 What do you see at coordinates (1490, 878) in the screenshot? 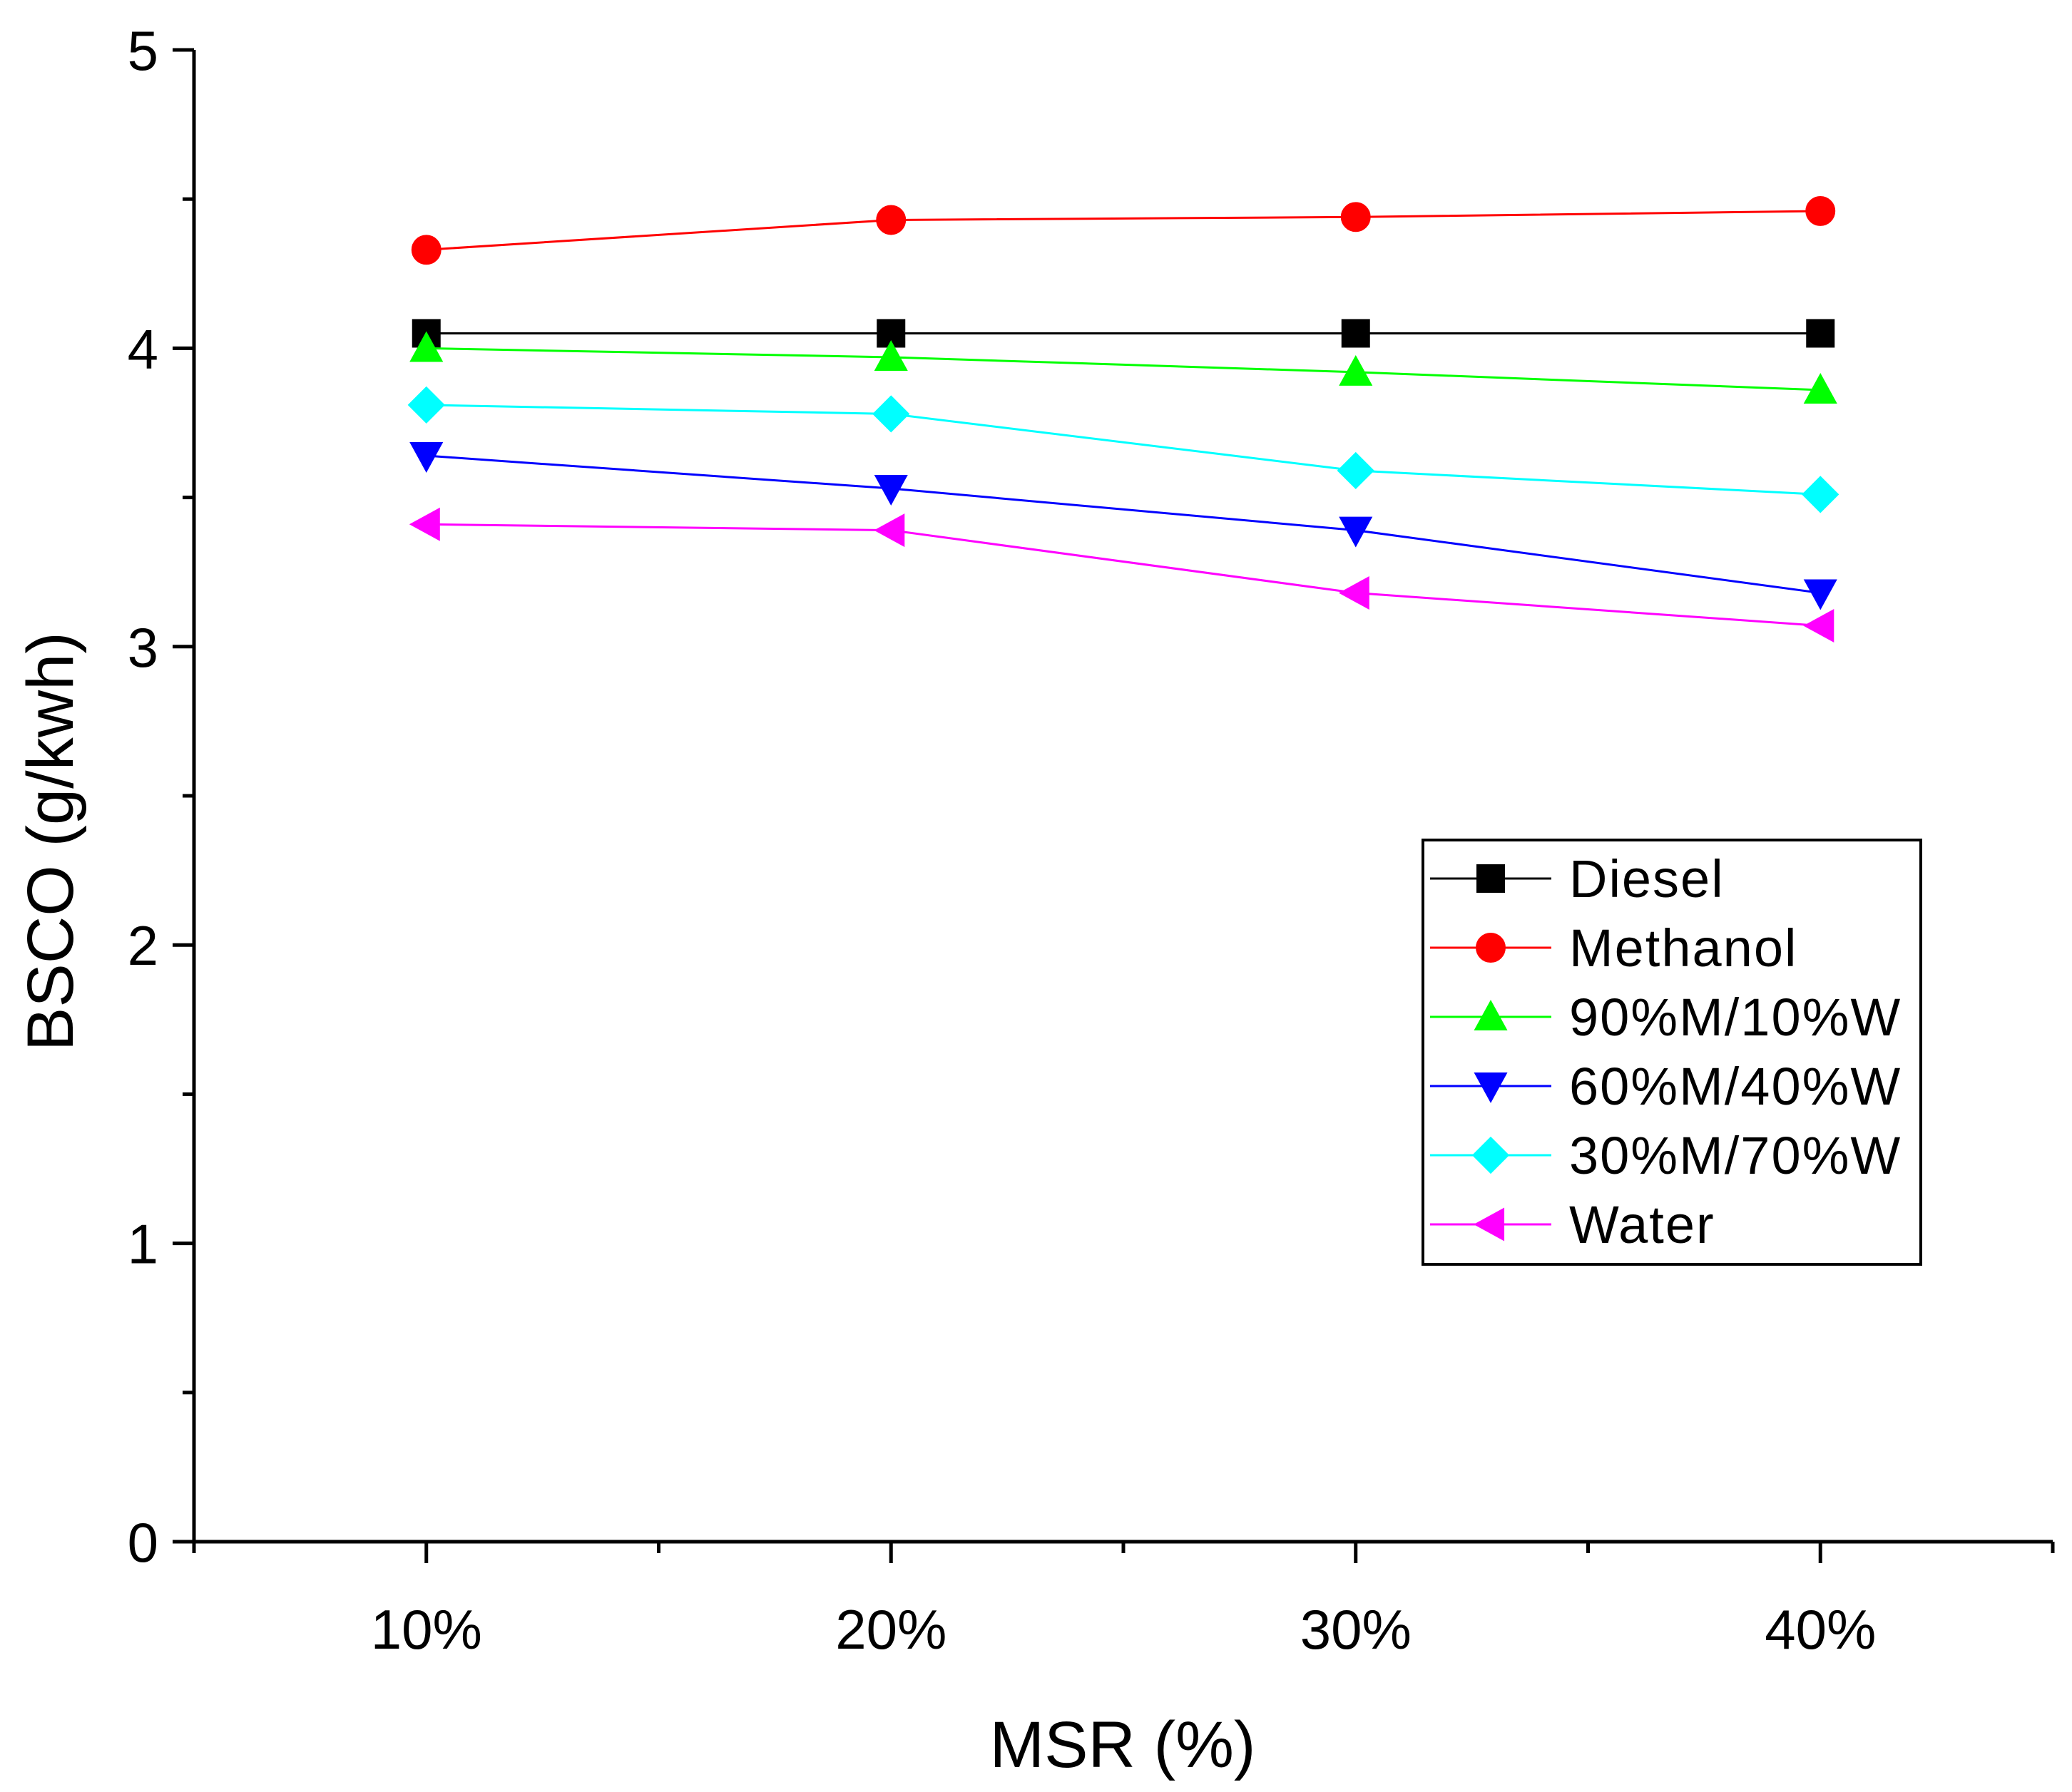
I see `legend-marker-diesel` at bounding box center [1490, 878].